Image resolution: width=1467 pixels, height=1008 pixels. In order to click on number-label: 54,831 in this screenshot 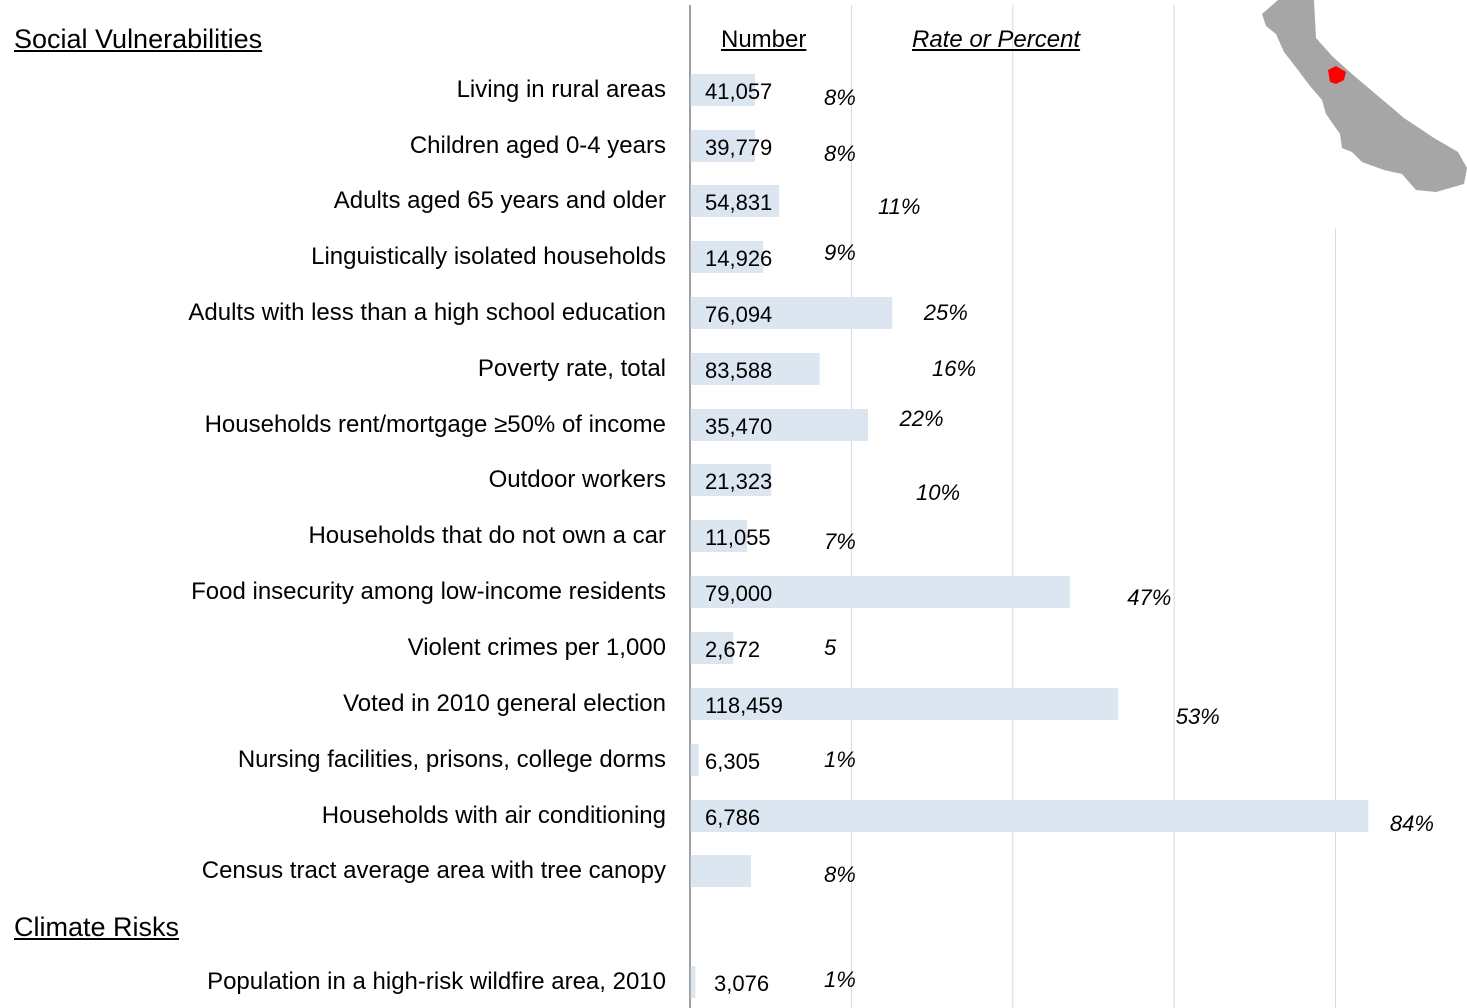, I will do `click(738, 202)`.